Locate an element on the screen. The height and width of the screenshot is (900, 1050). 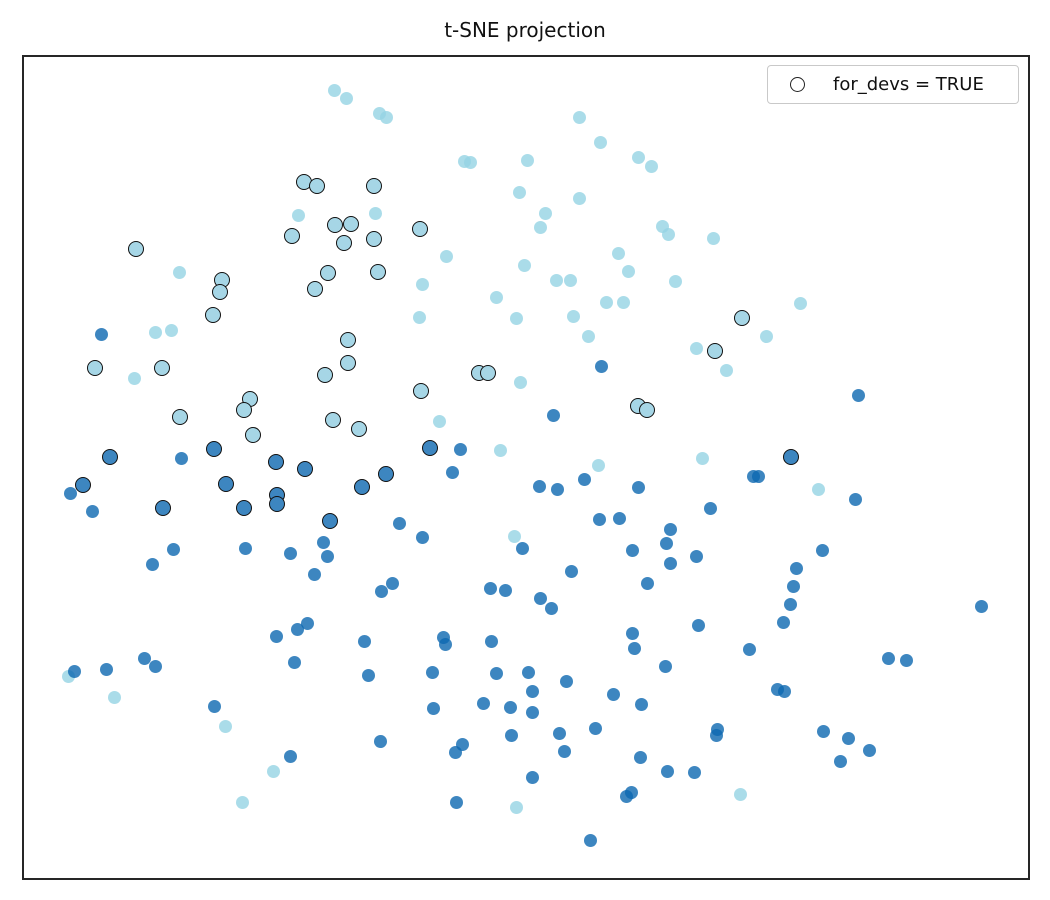
legend-label: for_devs = TRUE is located at coordinates (908, 84).